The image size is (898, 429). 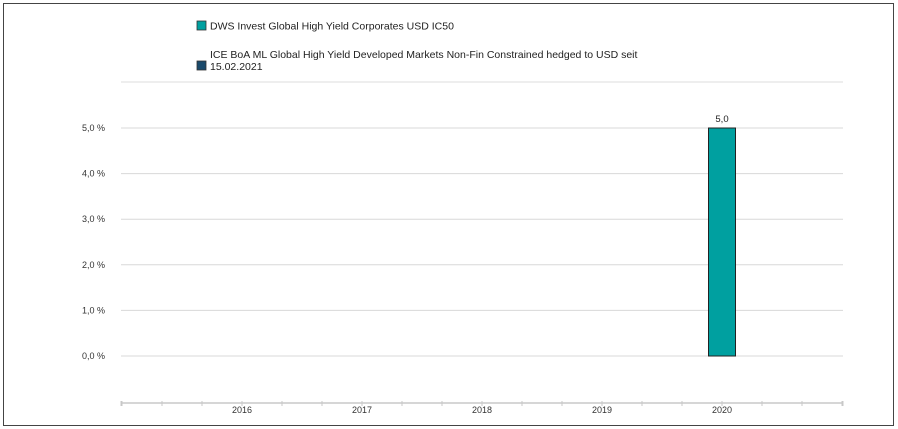 I want to click on x-tick-label: 2016, so click(x=242, y=410).